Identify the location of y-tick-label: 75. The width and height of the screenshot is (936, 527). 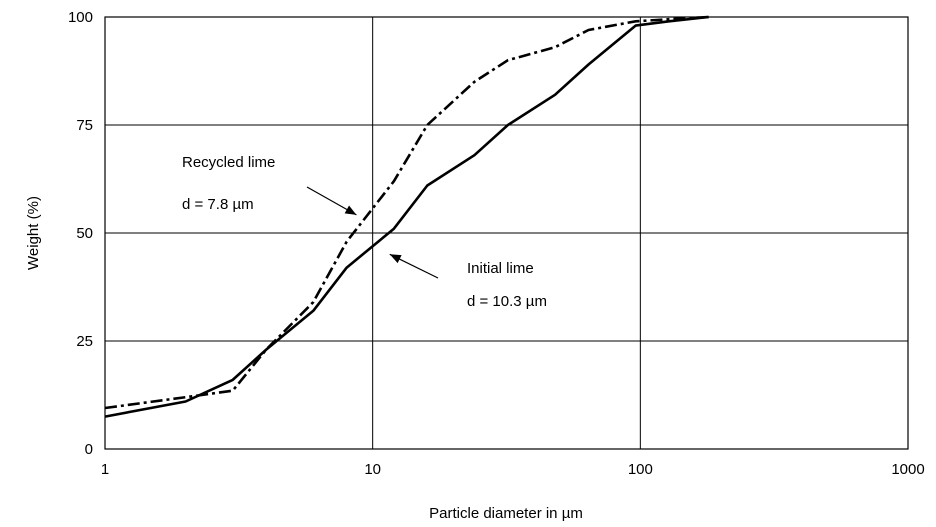
(84, 125).